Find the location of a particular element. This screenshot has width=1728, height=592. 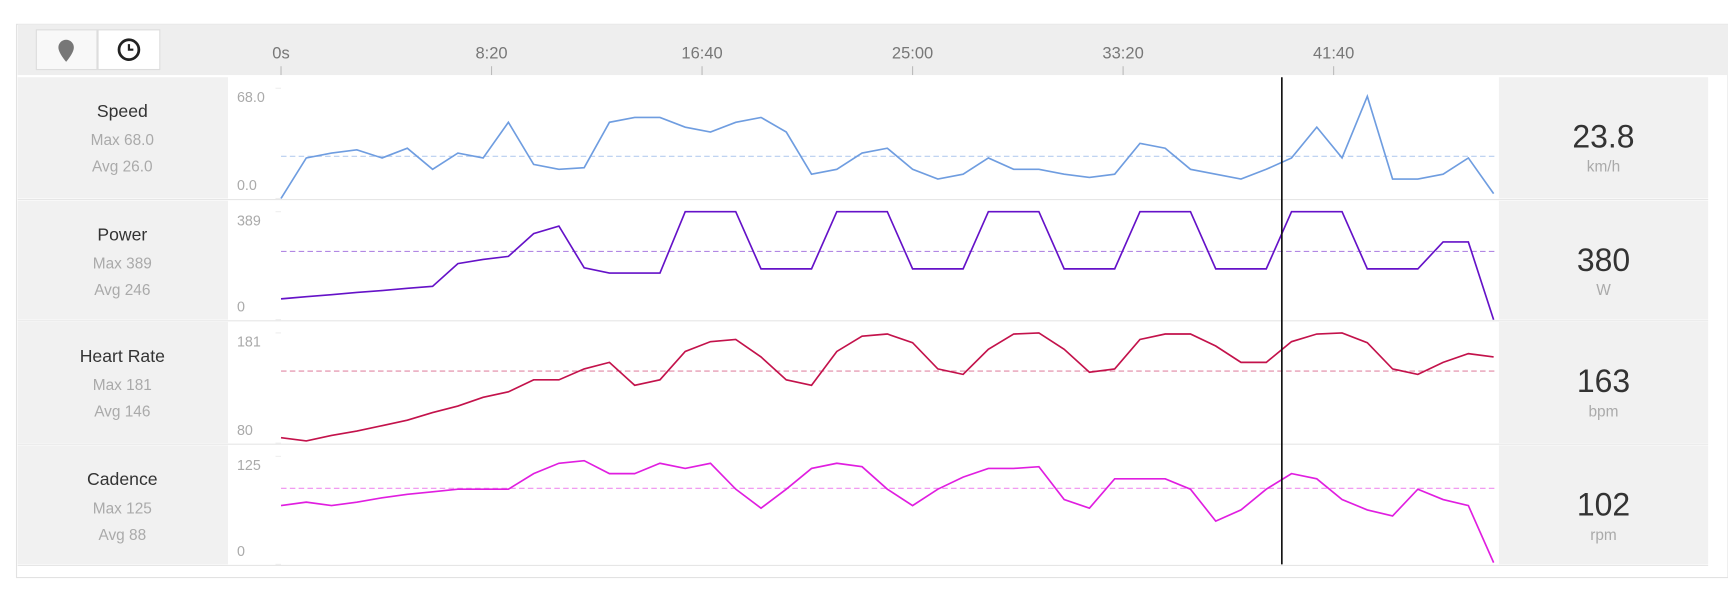

metric-max: Max 125 is located at coordinates (122, 508).